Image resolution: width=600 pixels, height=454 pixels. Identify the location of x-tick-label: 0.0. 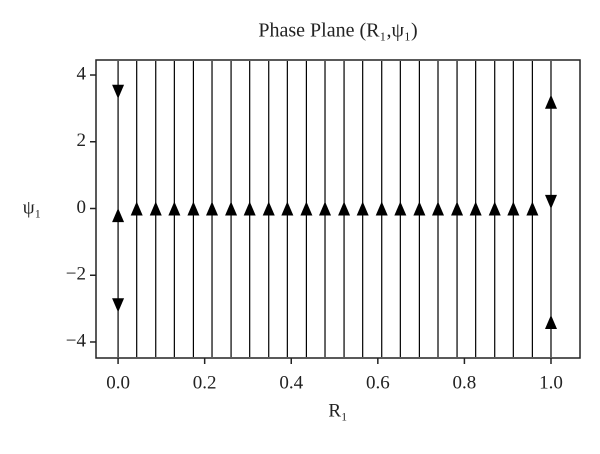
(118, 382).